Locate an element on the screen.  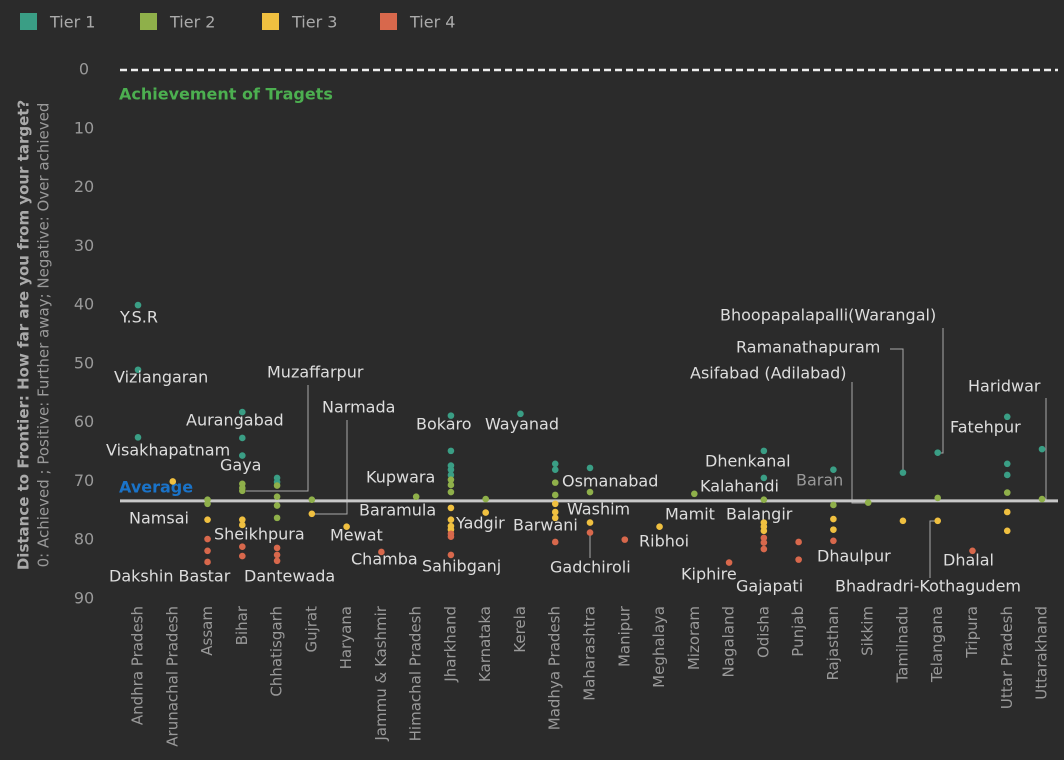
legend-label: Tier 3 is located at coordinates (314, 22).